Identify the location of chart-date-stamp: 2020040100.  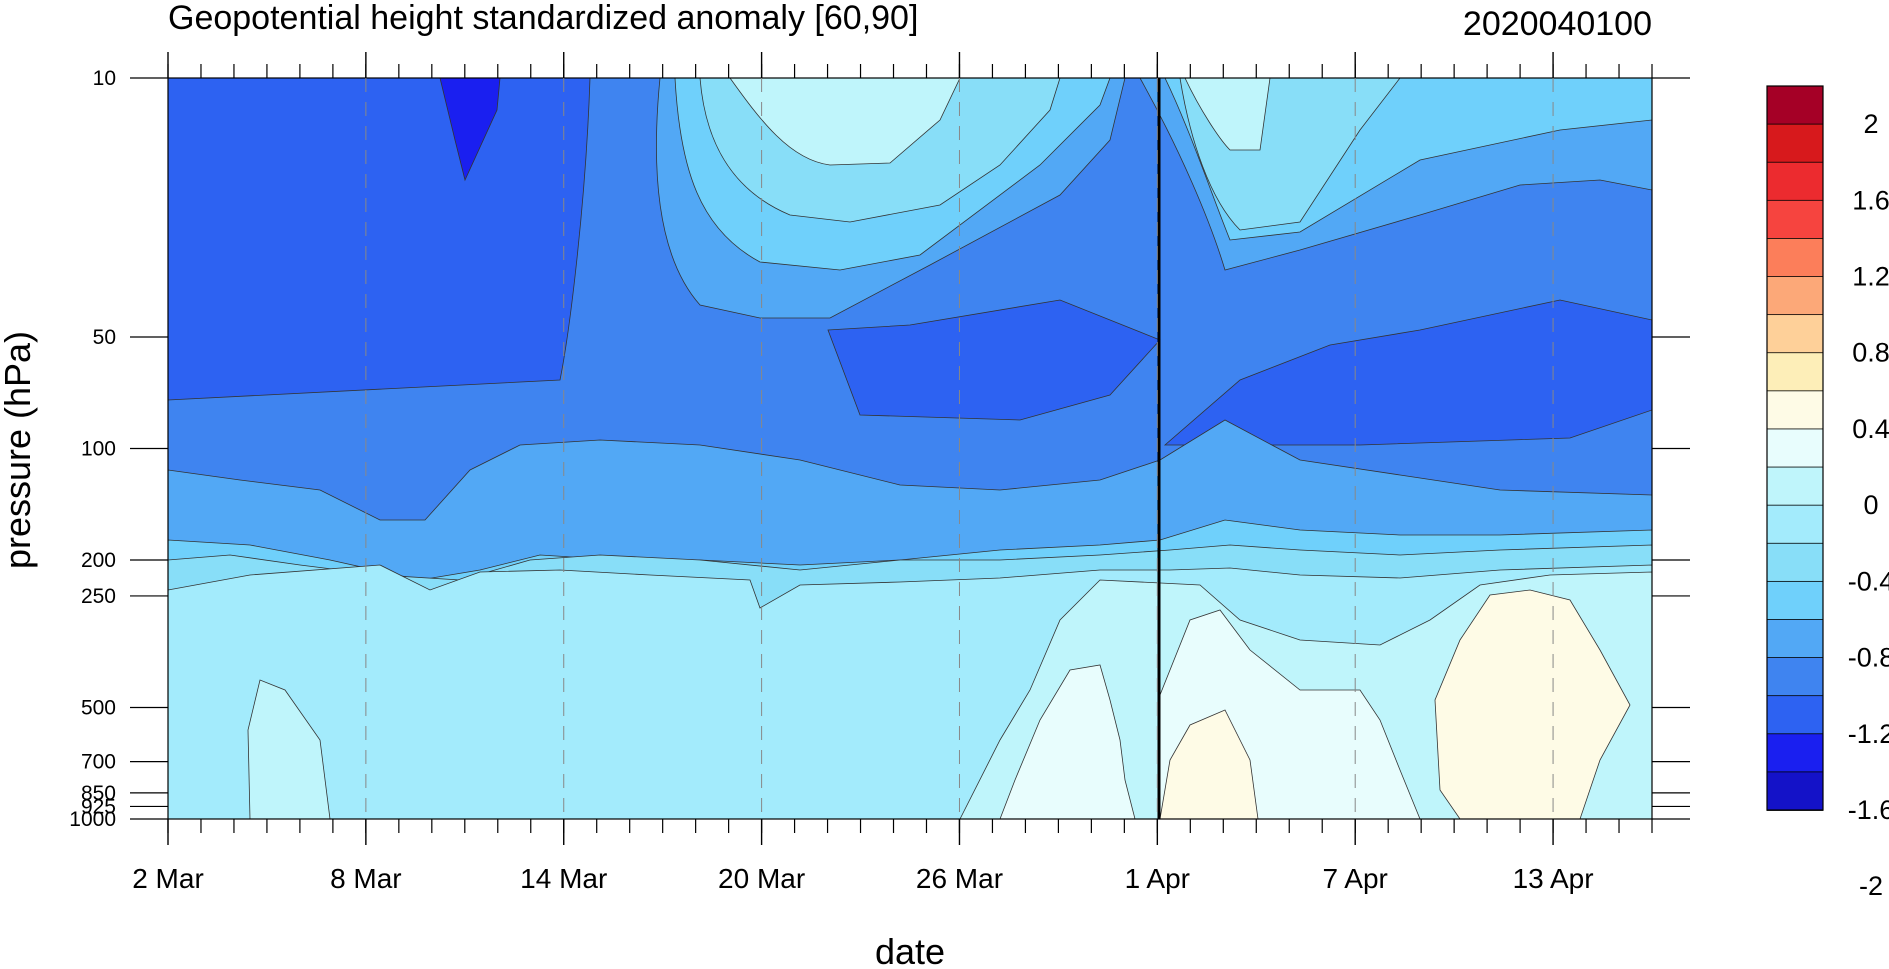
(1557, 24).